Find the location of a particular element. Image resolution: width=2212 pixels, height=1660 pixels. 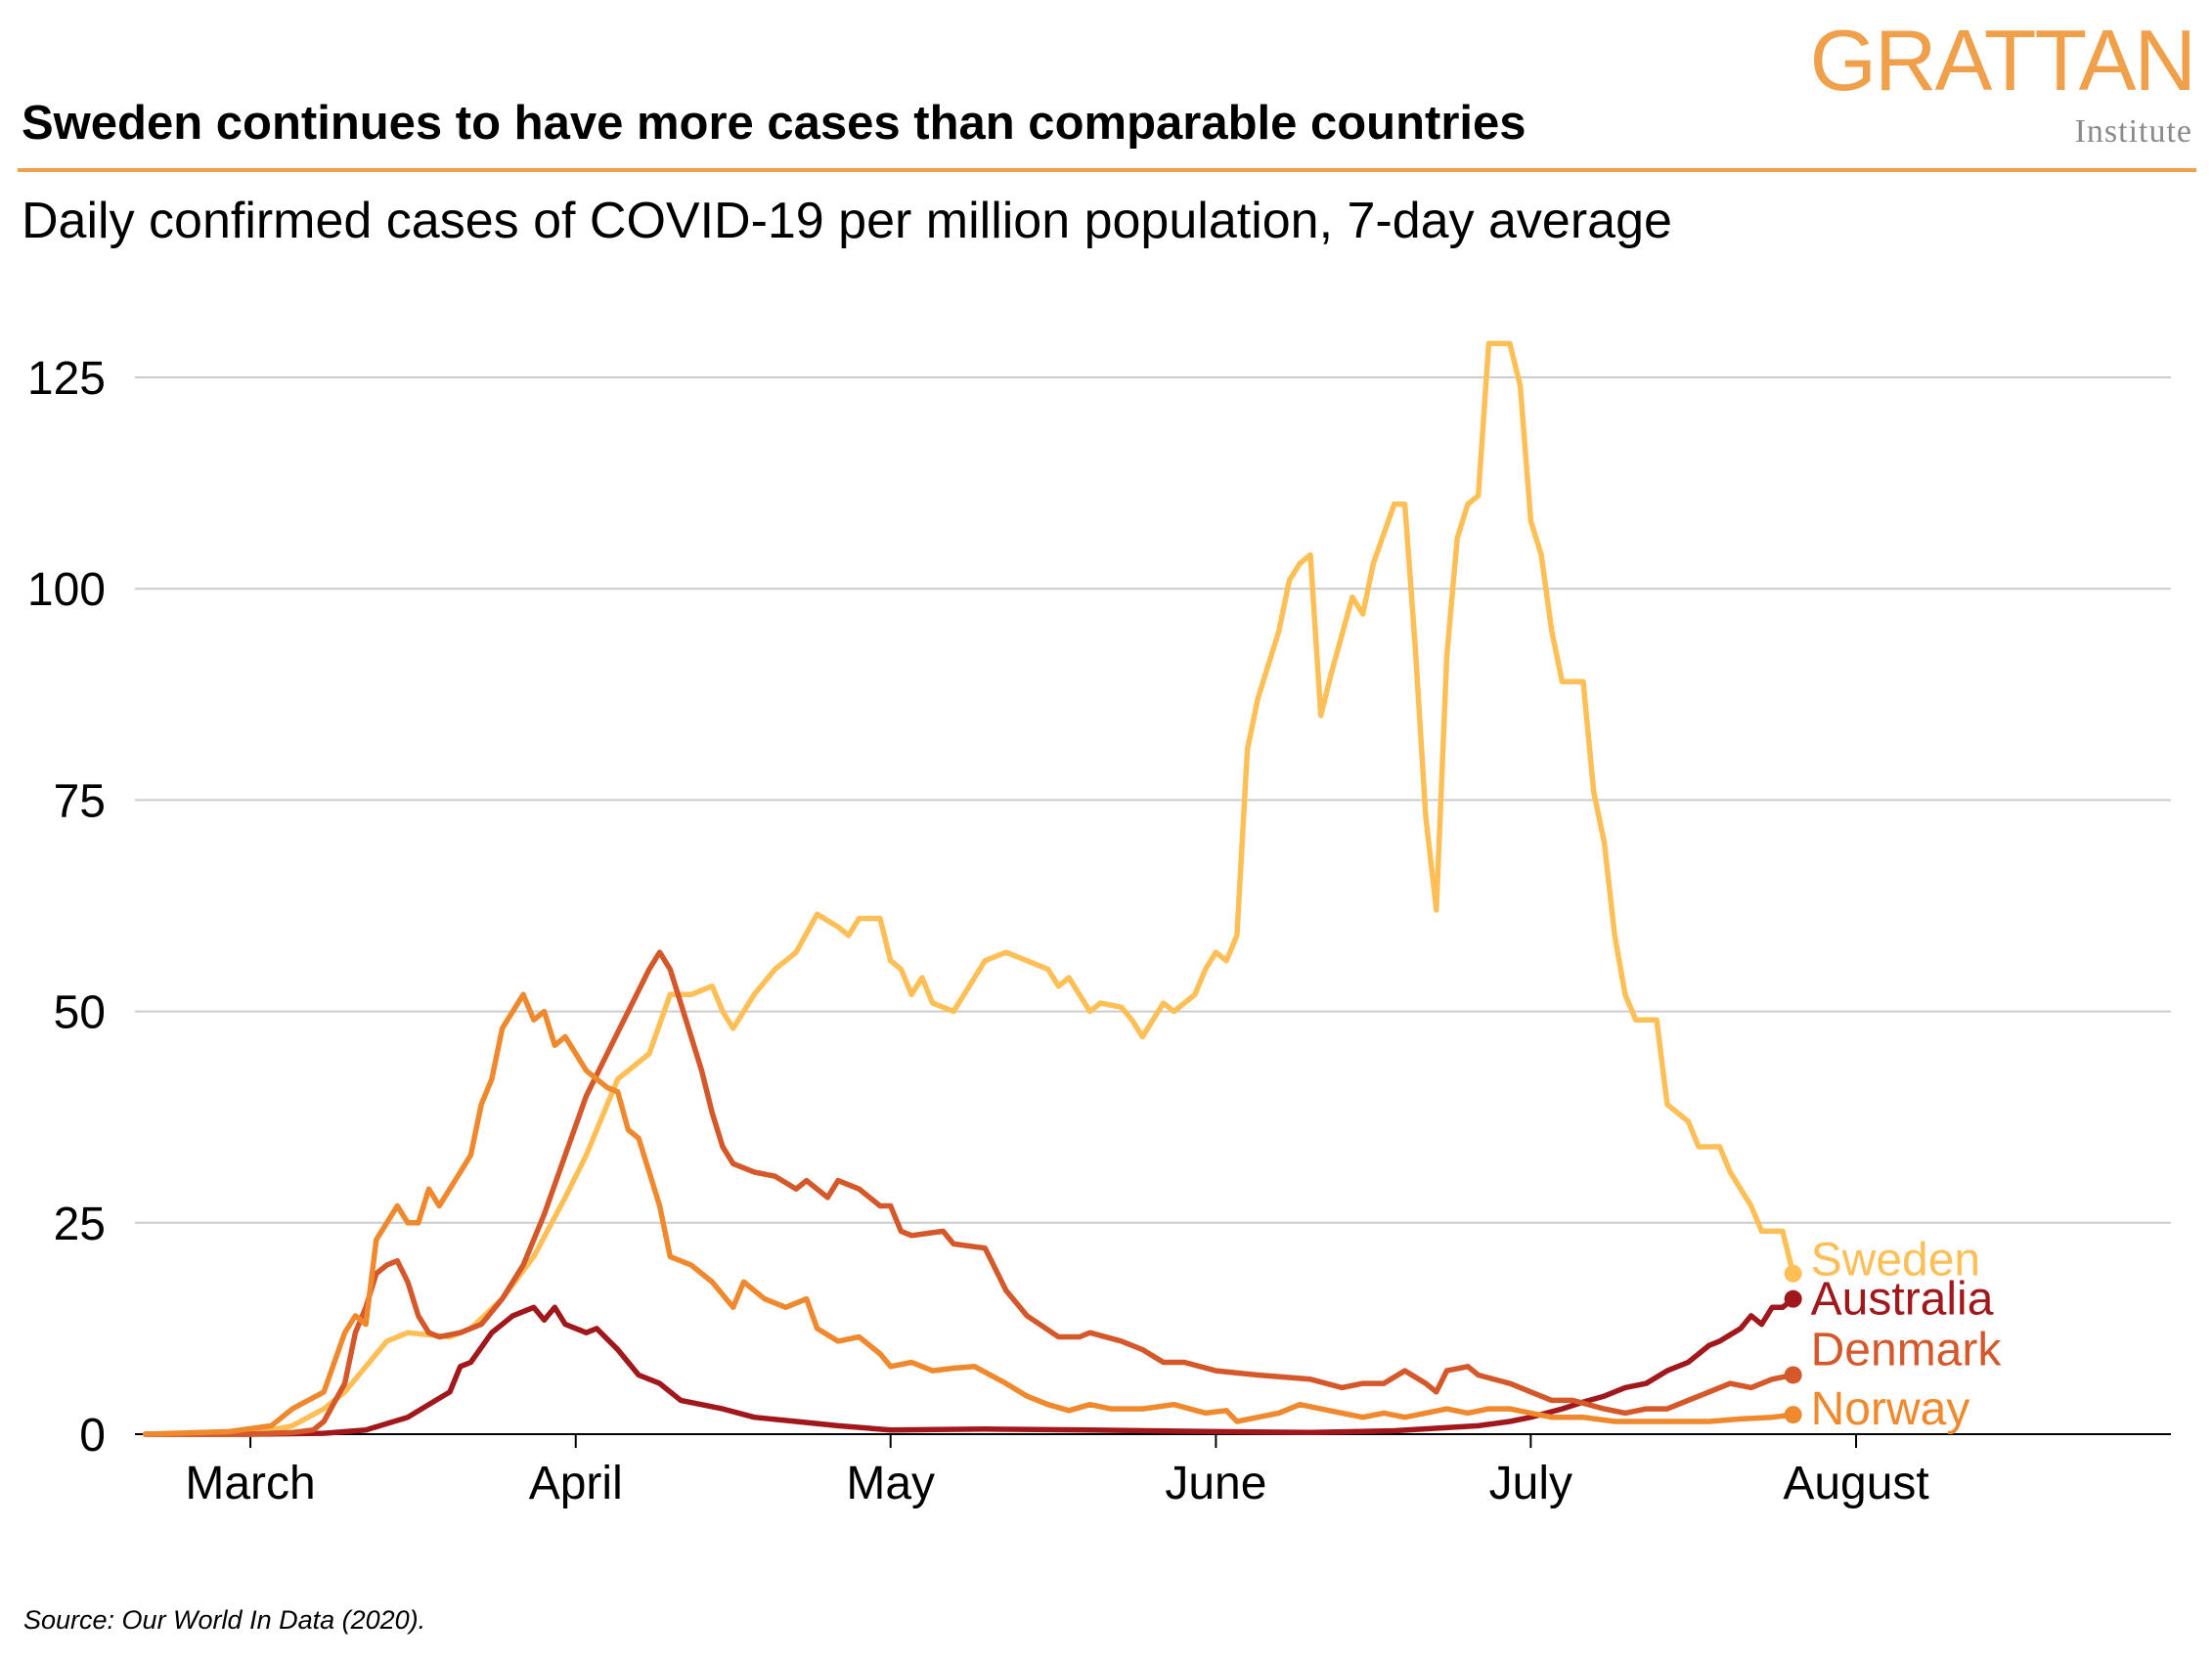

grattan-logo: GRATTAN Institute is located at coordinates (2002, 81).